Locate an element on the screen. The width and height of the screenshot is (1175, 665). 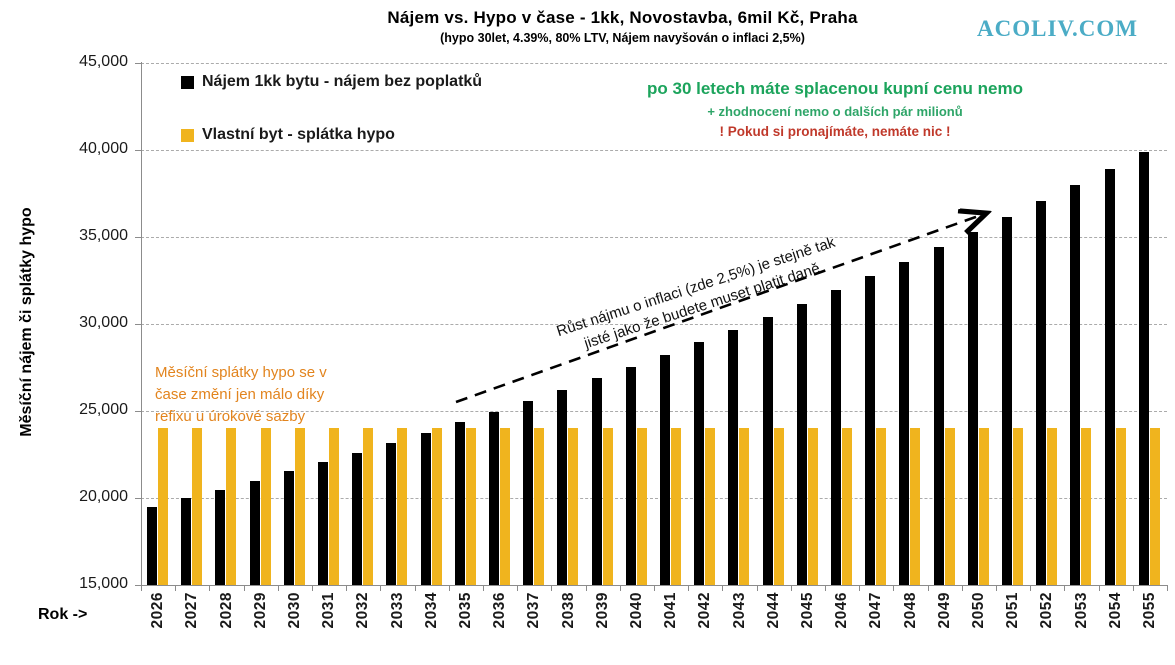
orange-annotation-line1: Měsíční splátky hypo se v is located at coordinates (241, 372).